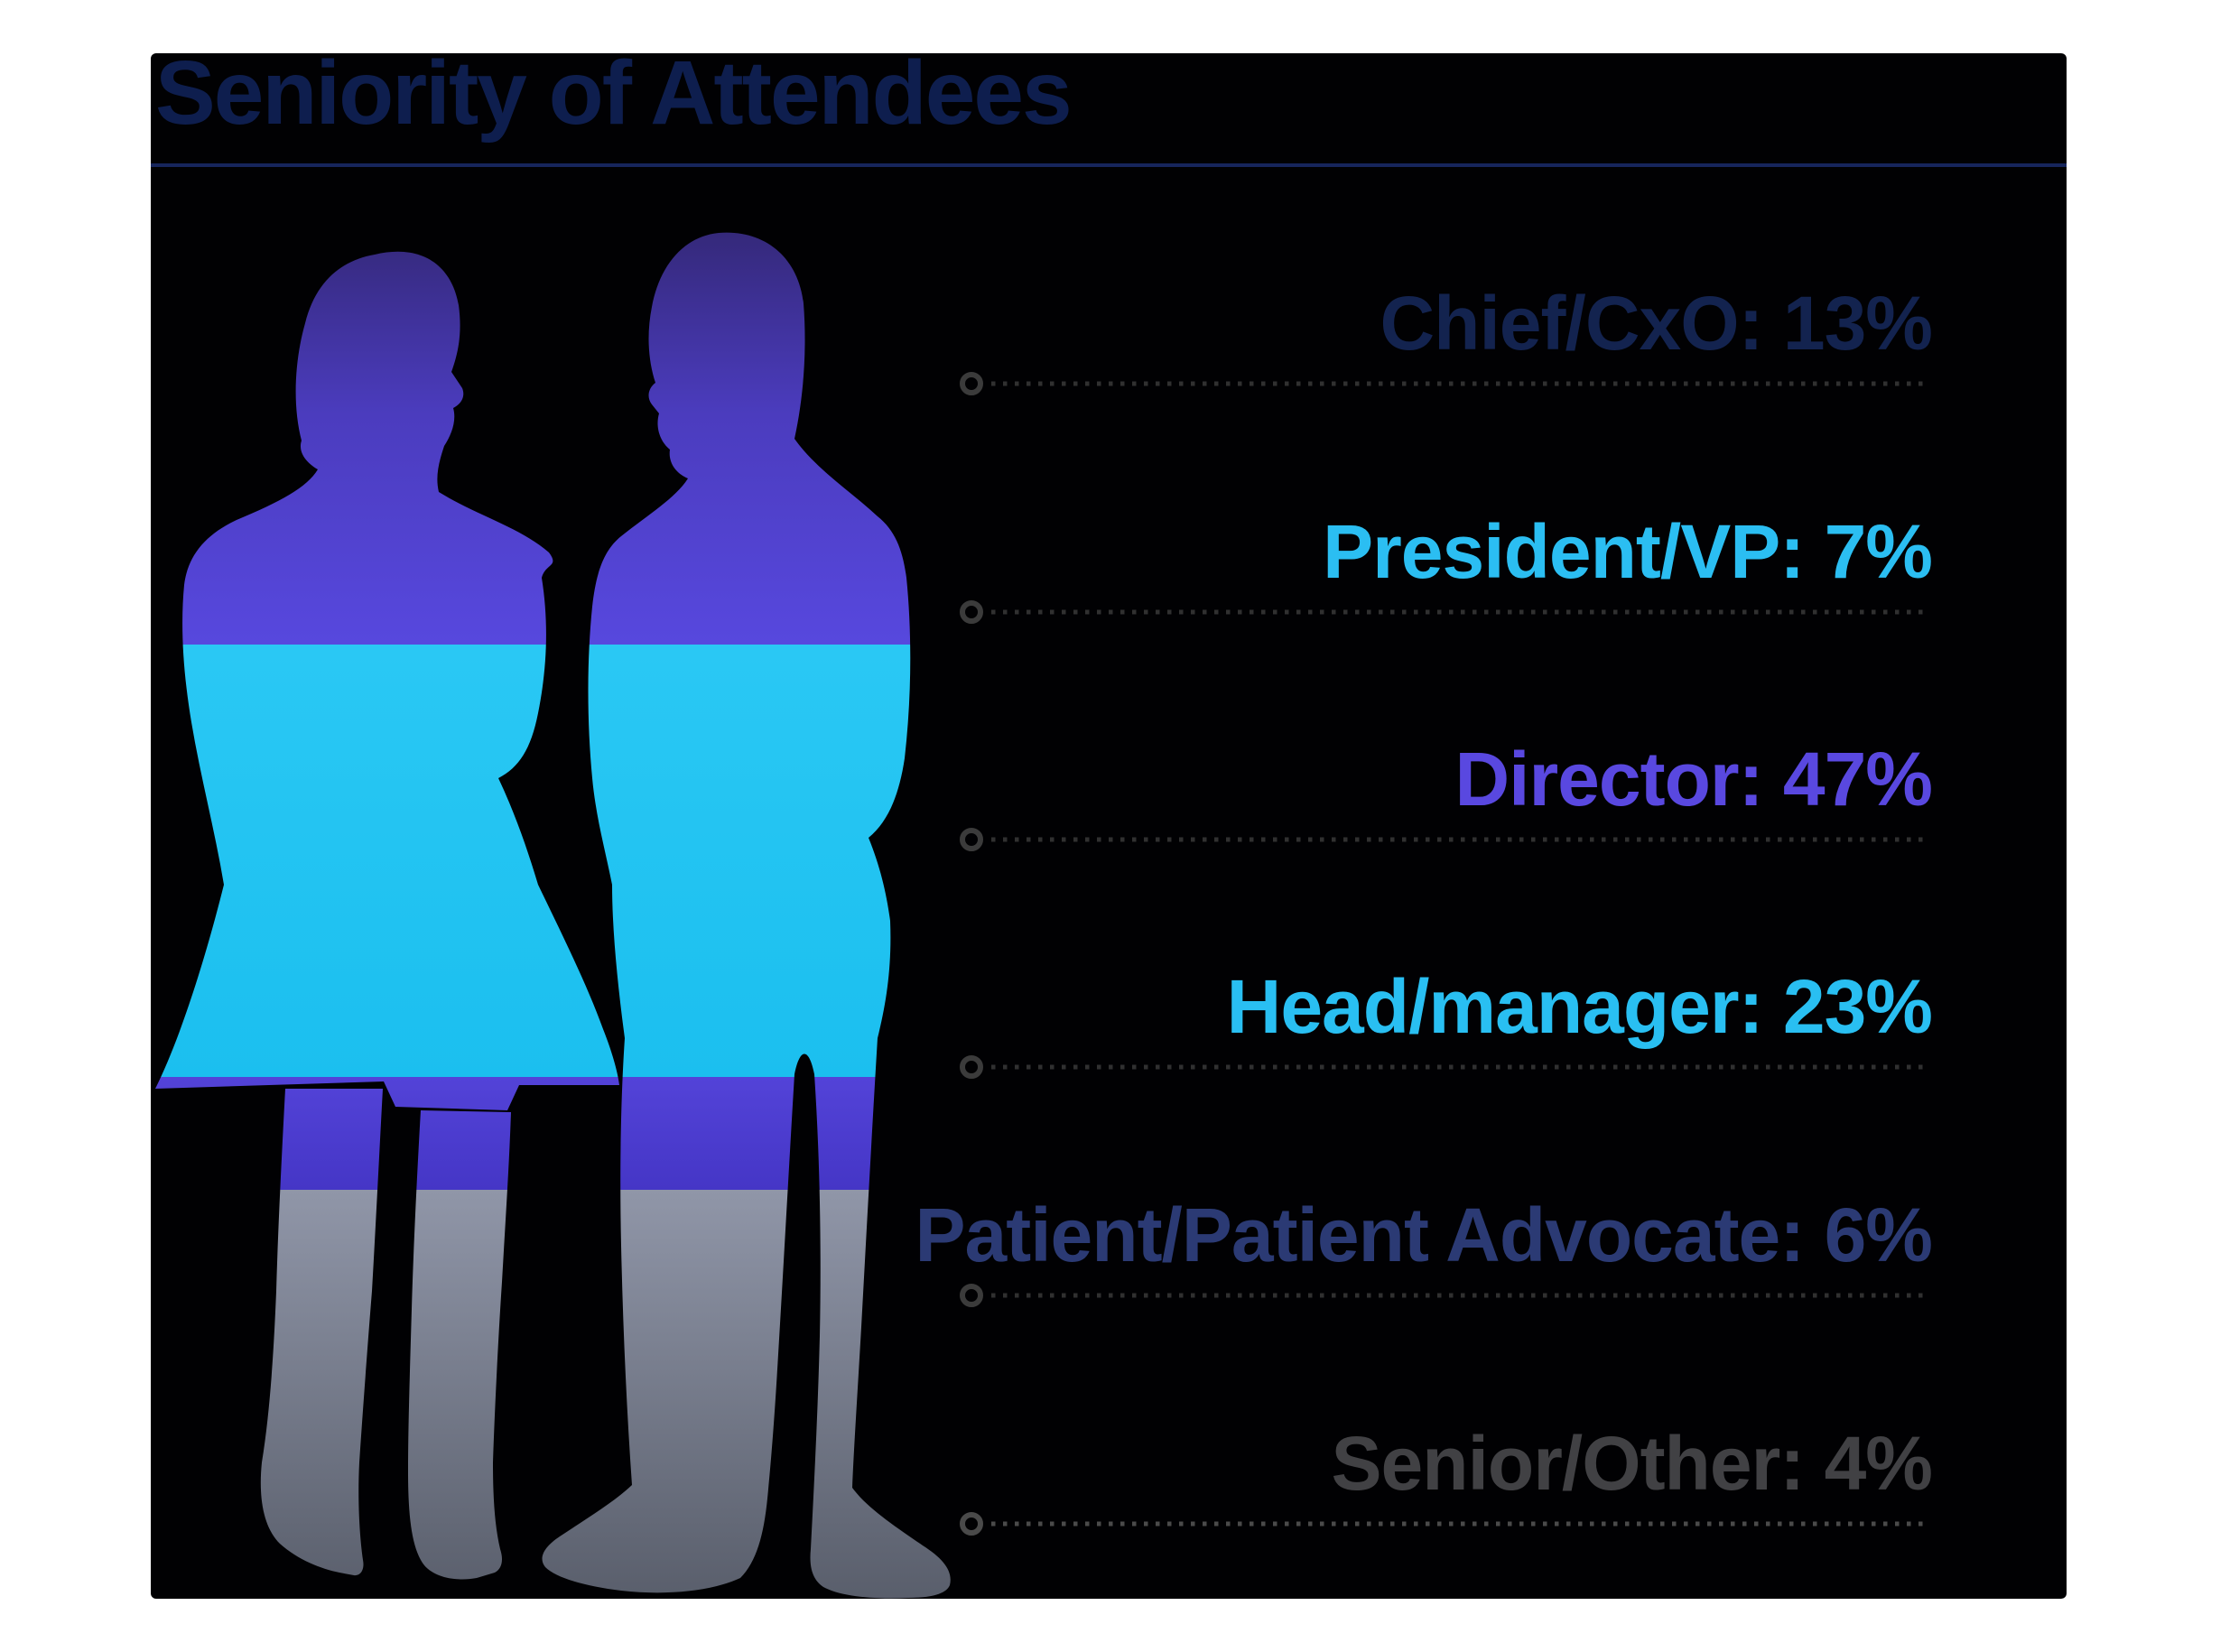 Image resolution: width=2239 pixels, height=1652 pixels. What do you see at coordinates (1109, 165) in the screenshot?
I see `title-underline` at bounding box center [1109, 165].